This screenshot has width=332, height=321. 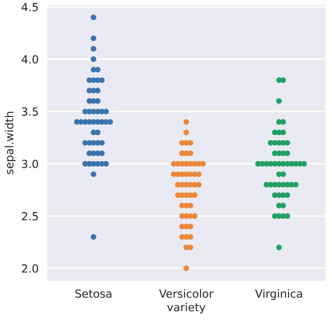 I want to click on y-tick-label: 4.0, so click(x=30, y=59).